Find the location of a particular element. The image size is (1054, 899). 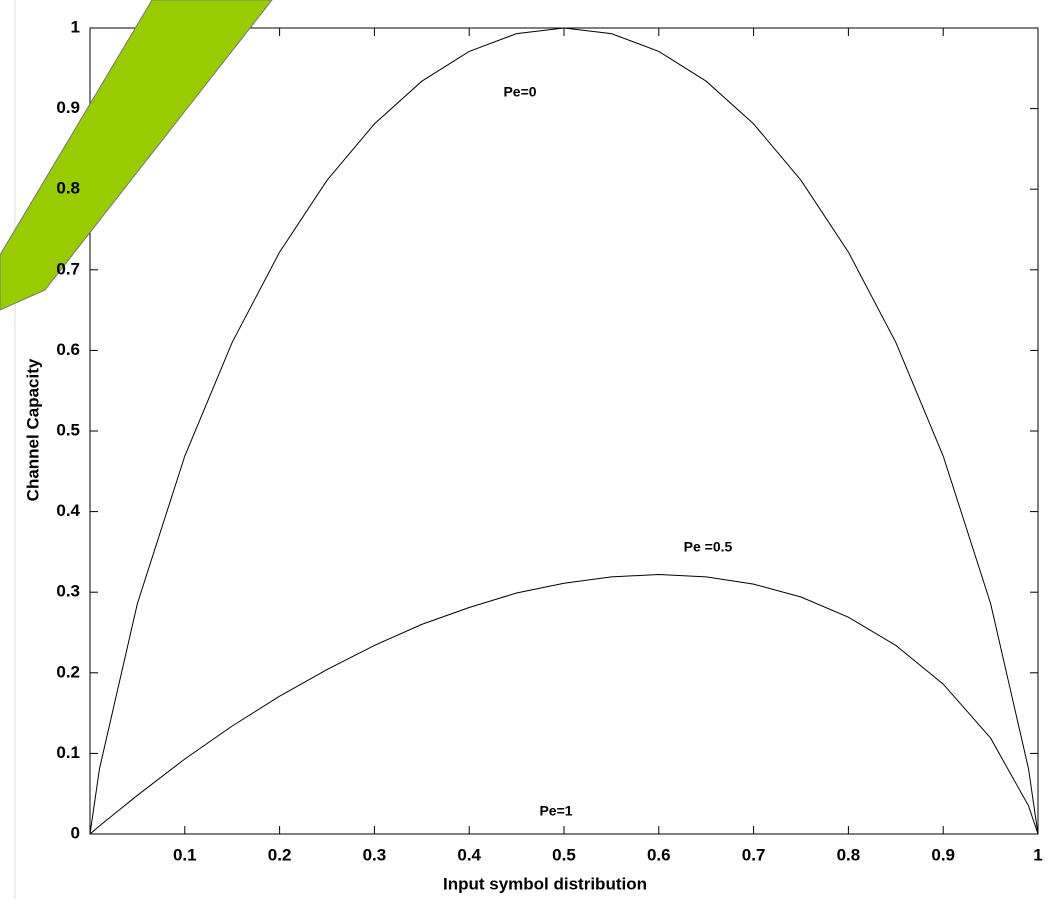

curve-label: Pe=0 is located at coordinates (519, 92).